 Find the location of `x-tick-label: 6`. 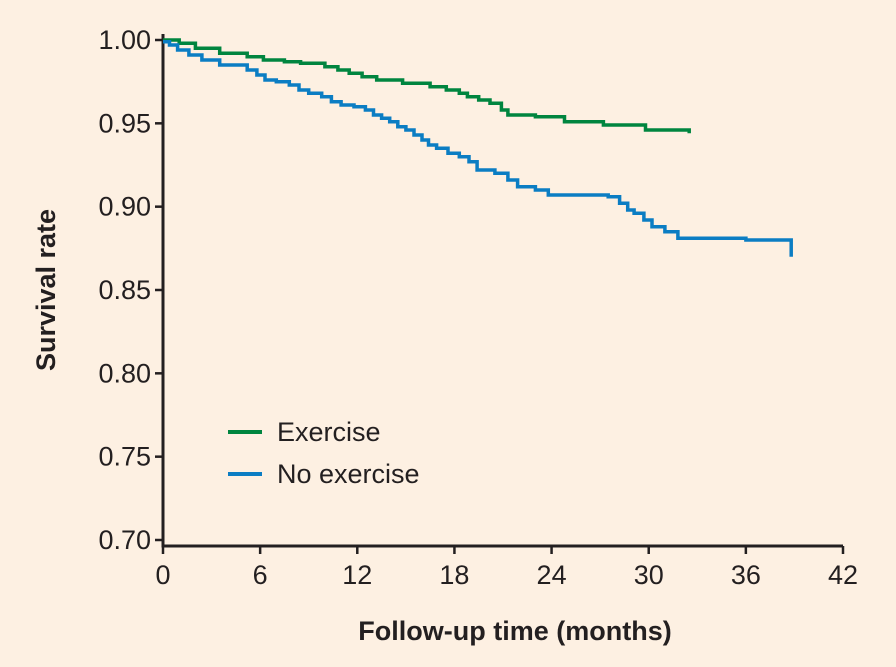

x-tick-label: 6 is located at coordinates (260, 575).